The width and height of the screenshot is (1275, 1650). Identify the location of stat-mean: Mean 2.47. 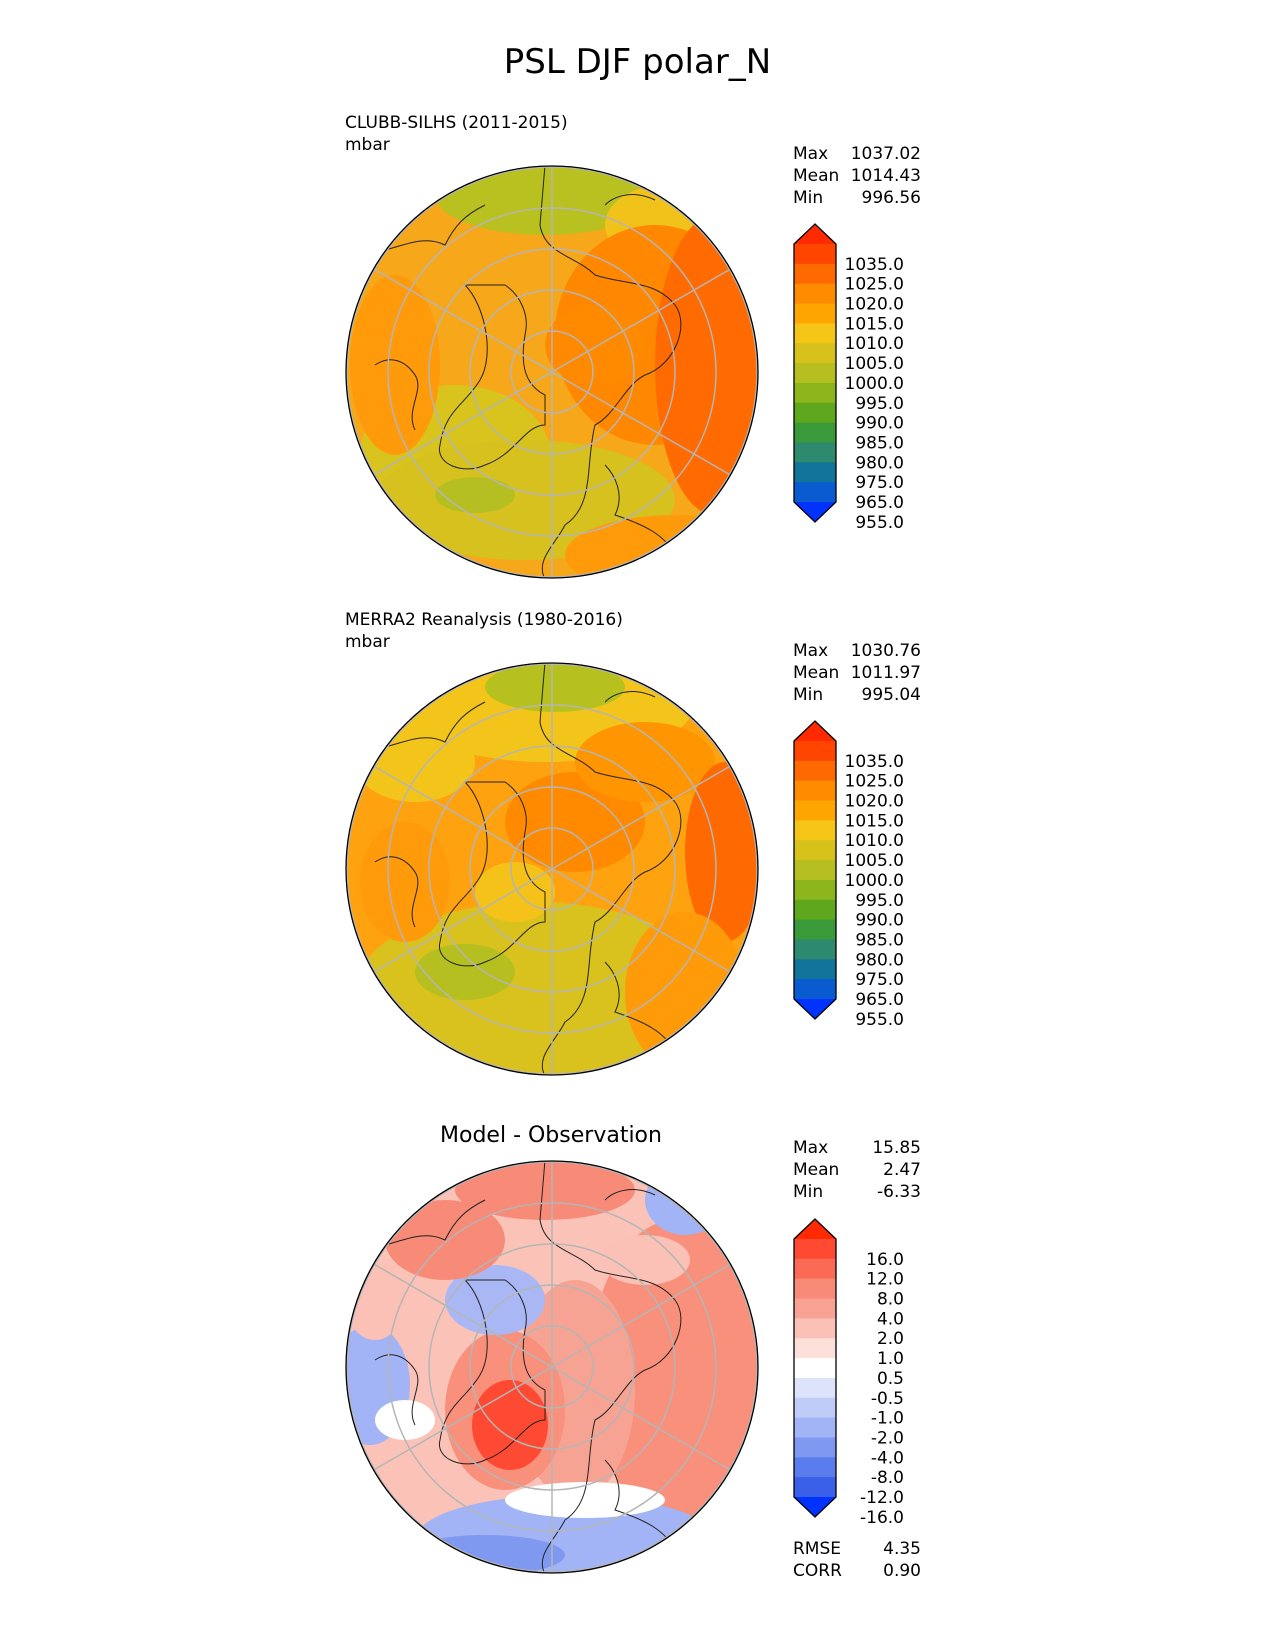
(857, 1170).